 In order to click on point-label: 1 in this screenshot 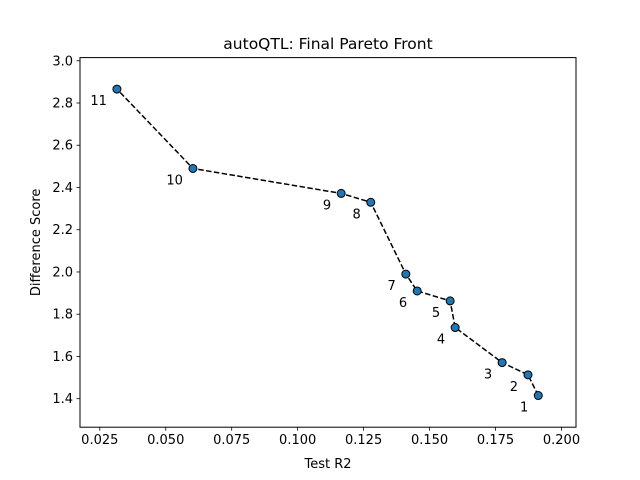, I will do `click(524, 408)`.